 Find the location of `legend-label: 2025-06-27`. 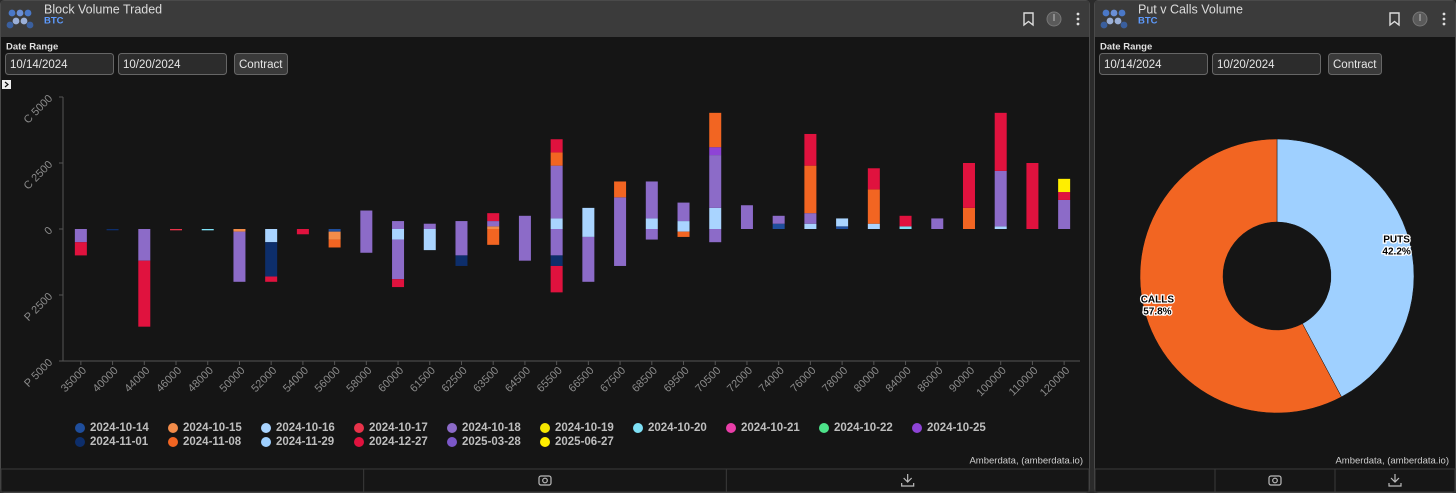

legend-label: 2025-06-27 is located at coordinates (584, 442).